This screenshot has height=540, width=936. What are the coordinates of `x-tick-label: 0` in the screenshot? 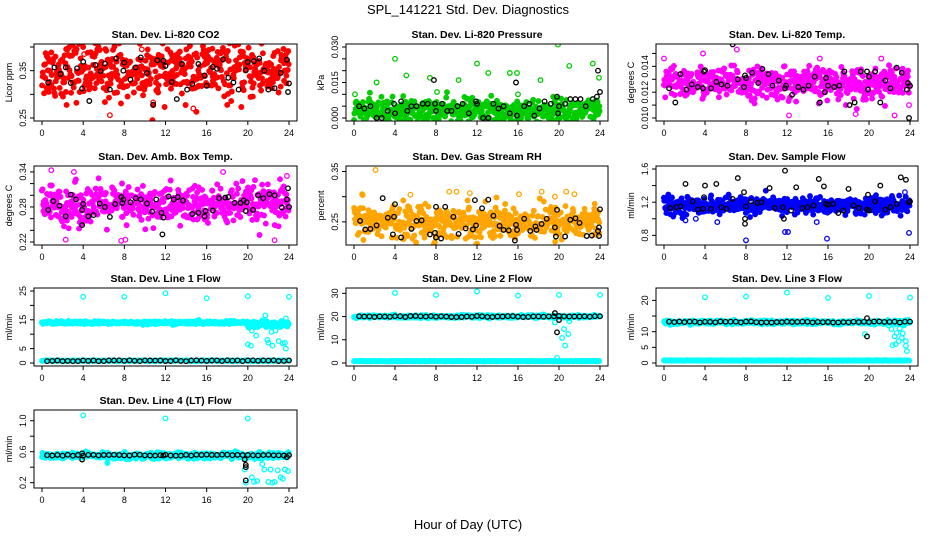 It's located at (353, 133).